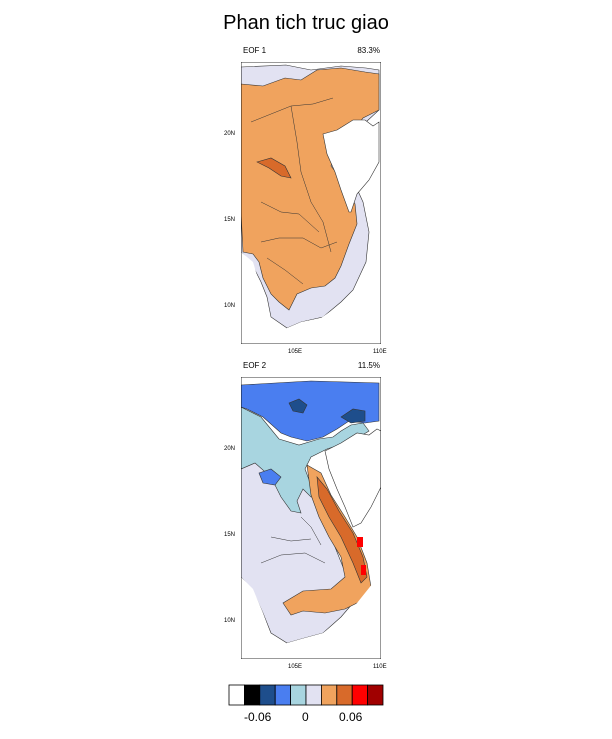 This screenshot has width=612, height=739. What do you see at coordinates (305, 460) in the screenshot?
I see `eof2-lightblue-region` at bounding box center [305, 460].